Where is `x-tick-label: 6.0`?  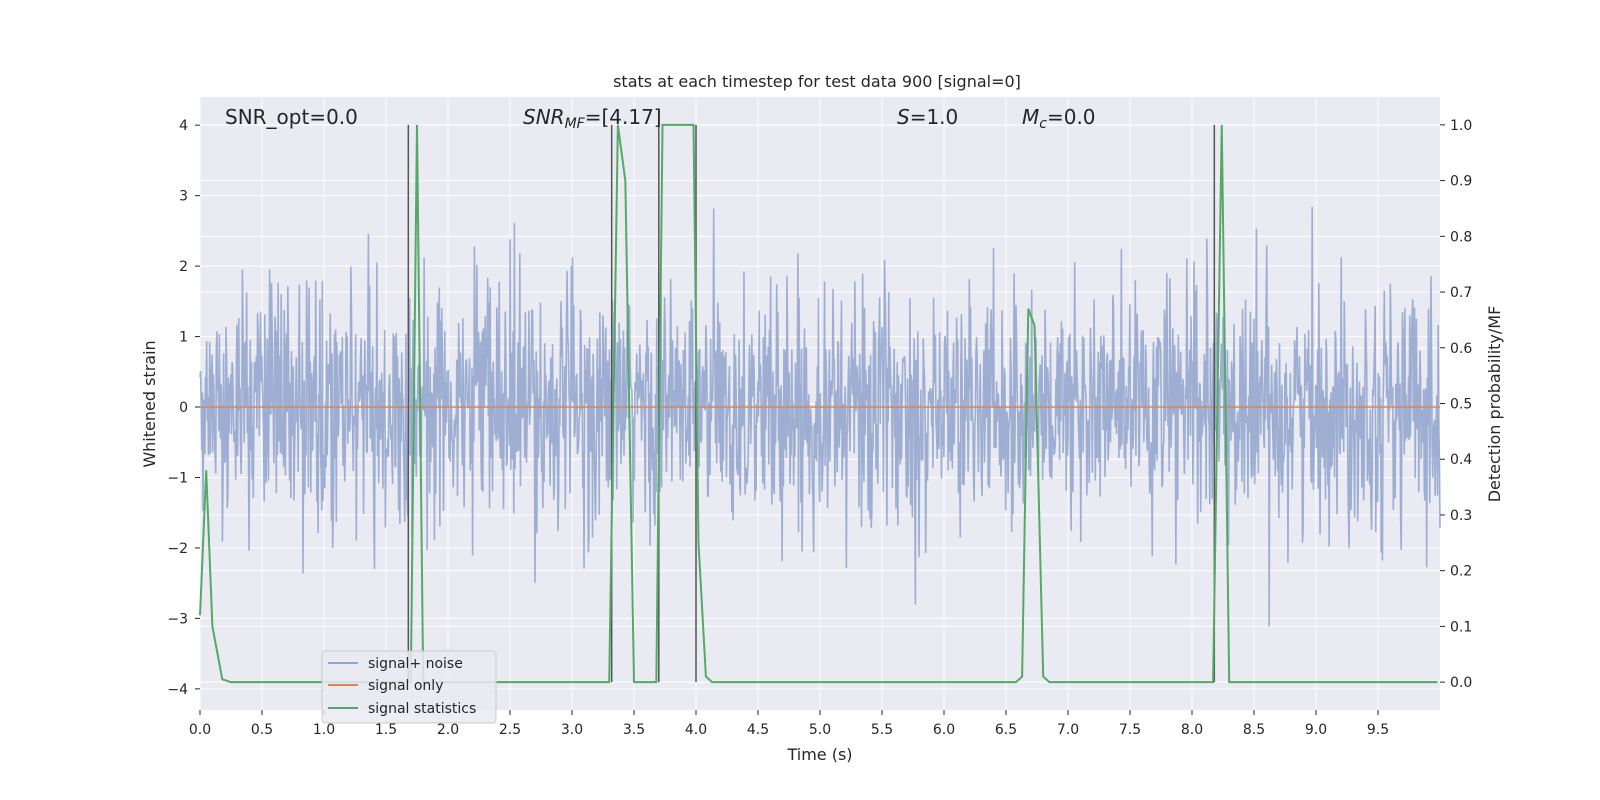
x-tick-label: 6.0 is located at coordinates (944, 730).